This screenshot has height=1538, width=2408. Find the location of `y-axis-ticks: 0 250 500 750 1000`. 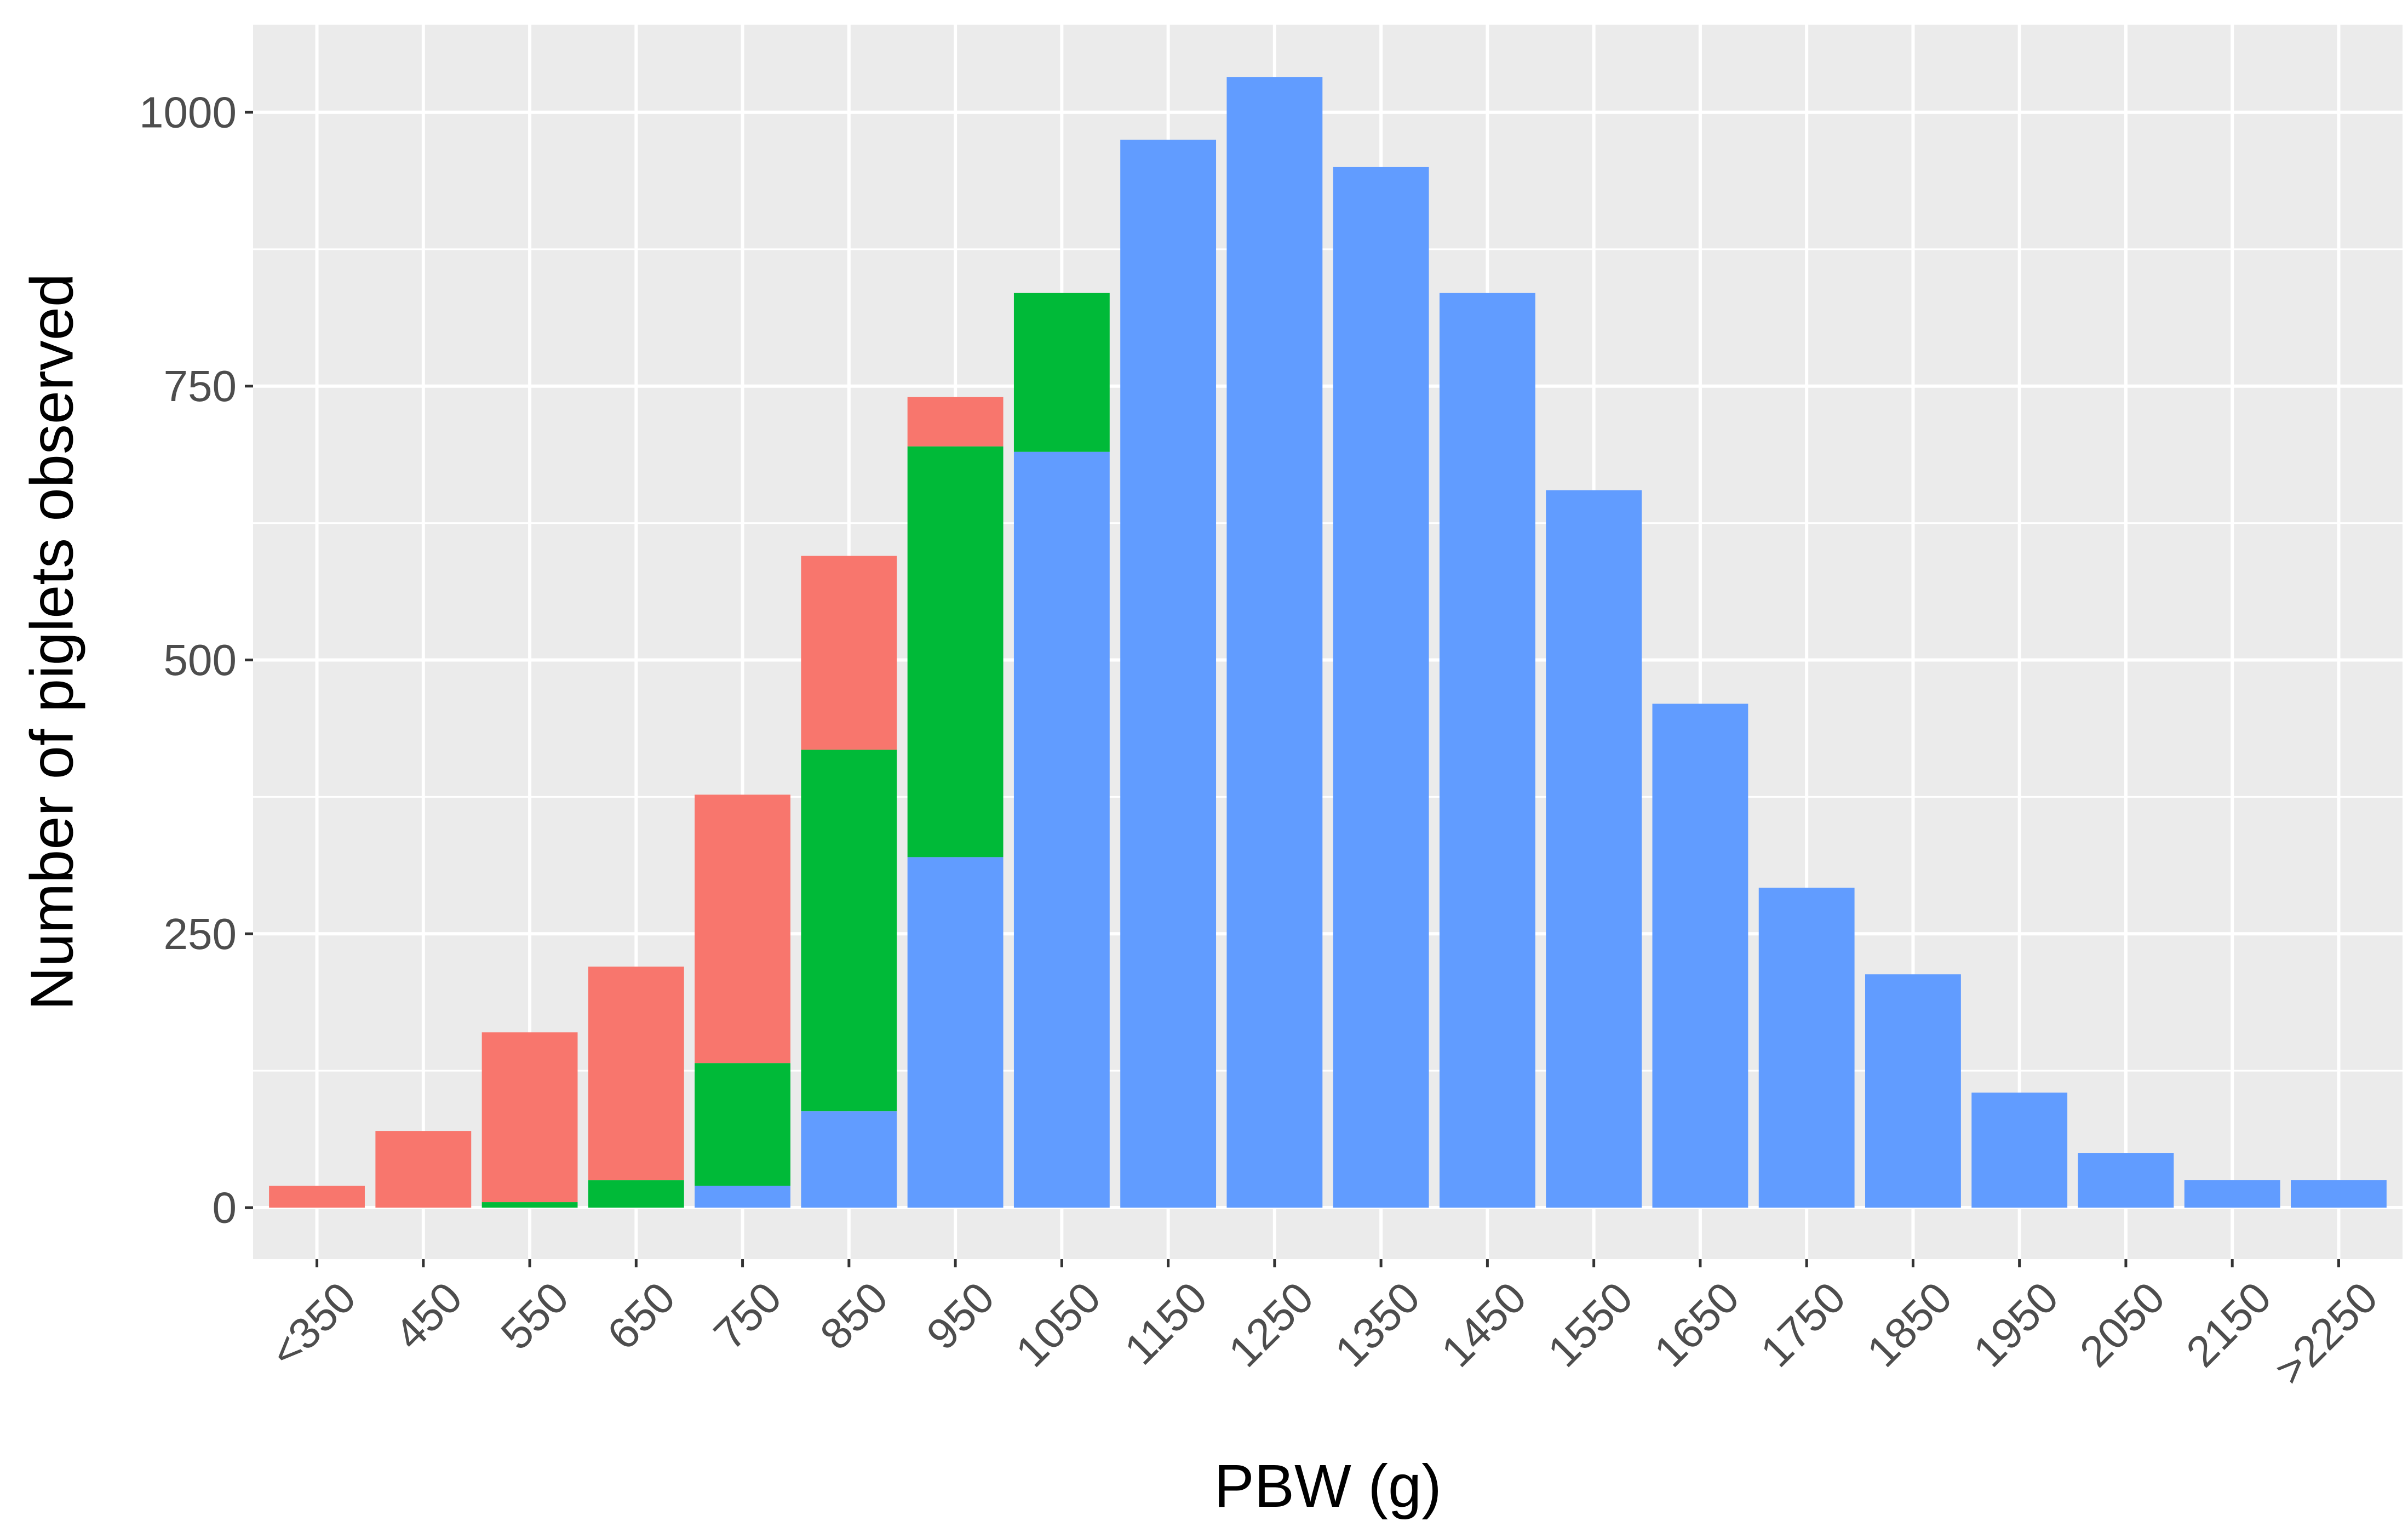

y-axis-ticks: 0 250 500 750 1000 is located at coordinates (196, 660).